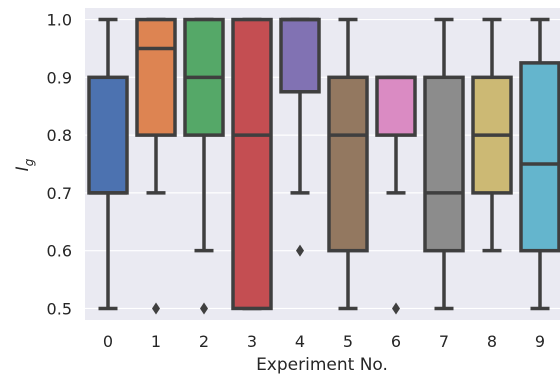  What do you see at coordinates (204, 341) in the screenshot?
I see `x-tick-label: 2` at bounding box center [204, 341].